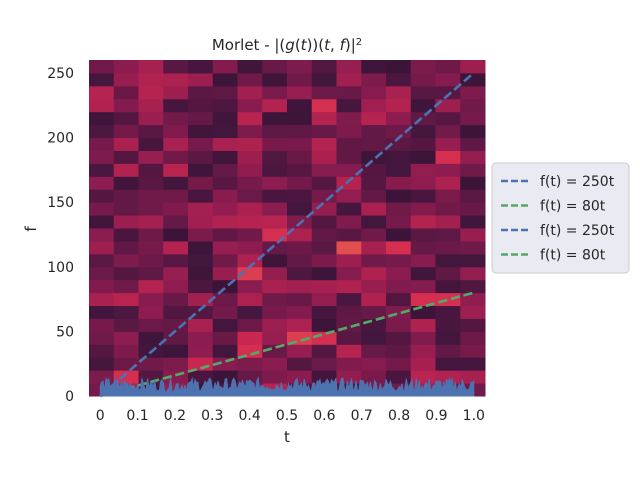  Describe the element at coordinates (577, 182) in the screenshot. I see `legend-label: f(t) = 250t` at that location.